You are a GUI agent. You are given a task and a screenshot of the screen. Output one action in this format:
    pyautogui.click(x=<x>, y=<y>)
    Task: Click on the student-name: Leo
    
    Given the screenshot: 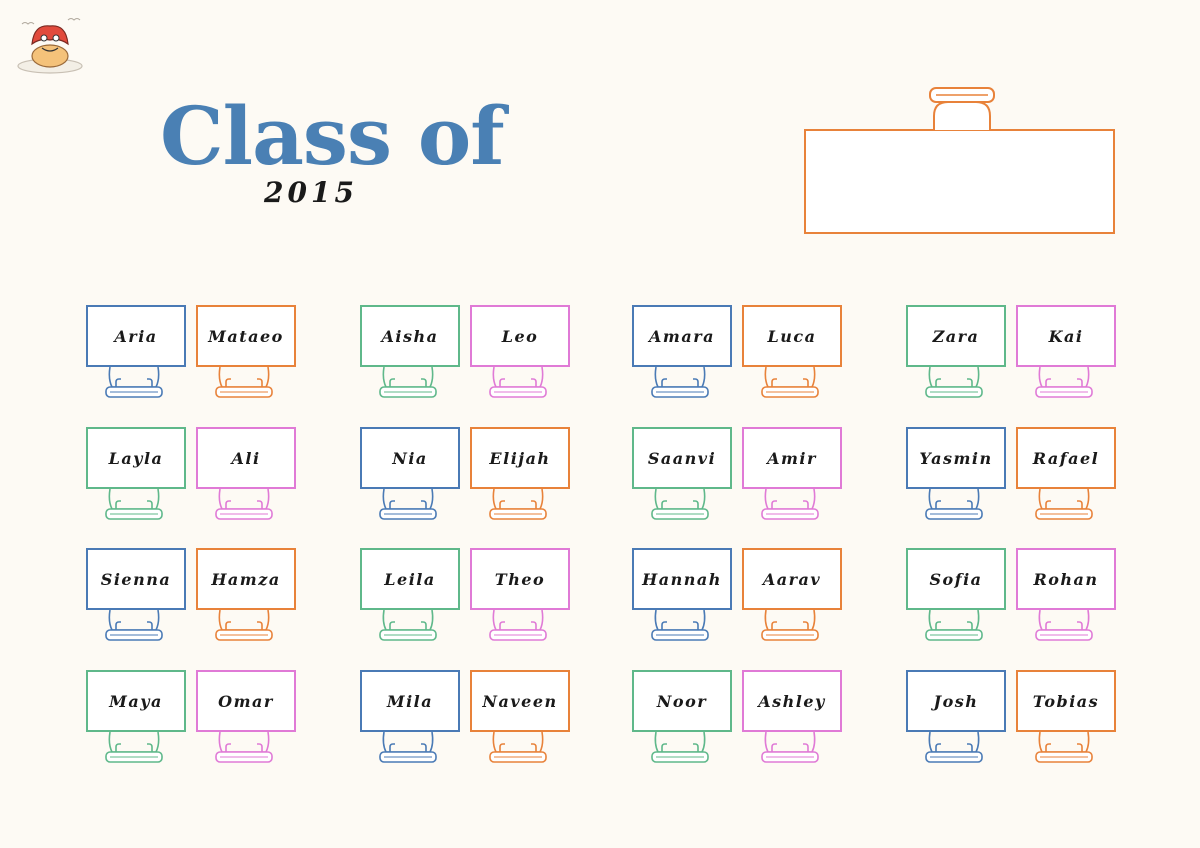 What is the action you would take?
    pyautogui.click(x=520, y=336)
    